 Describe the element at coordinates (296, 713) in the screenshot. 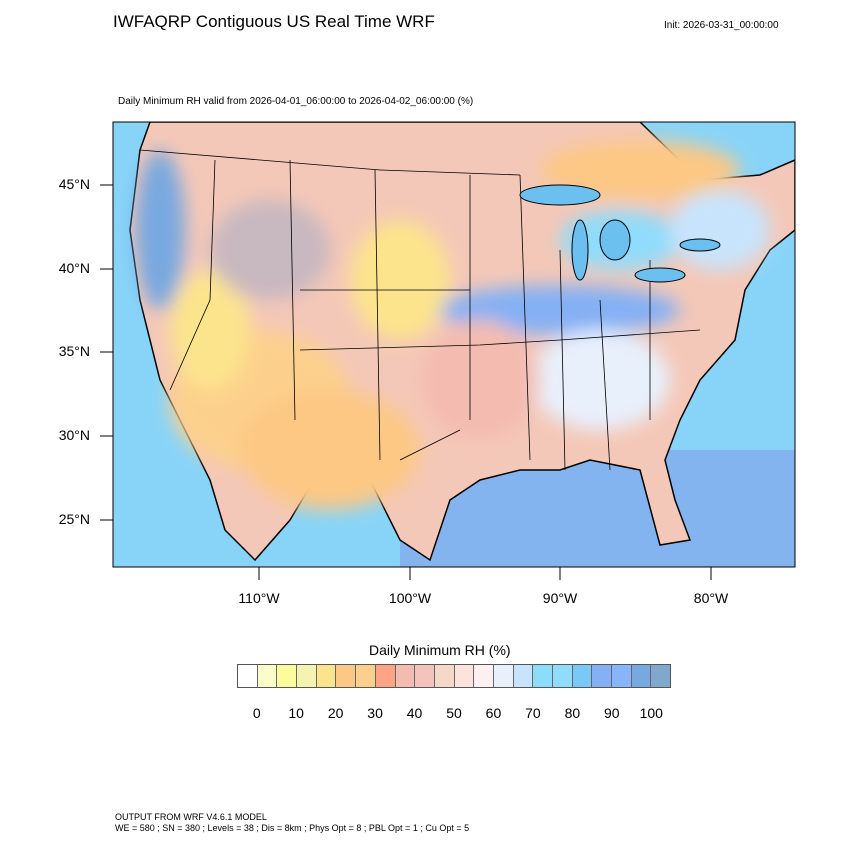

I see `colorbar-label: 10` at that location.